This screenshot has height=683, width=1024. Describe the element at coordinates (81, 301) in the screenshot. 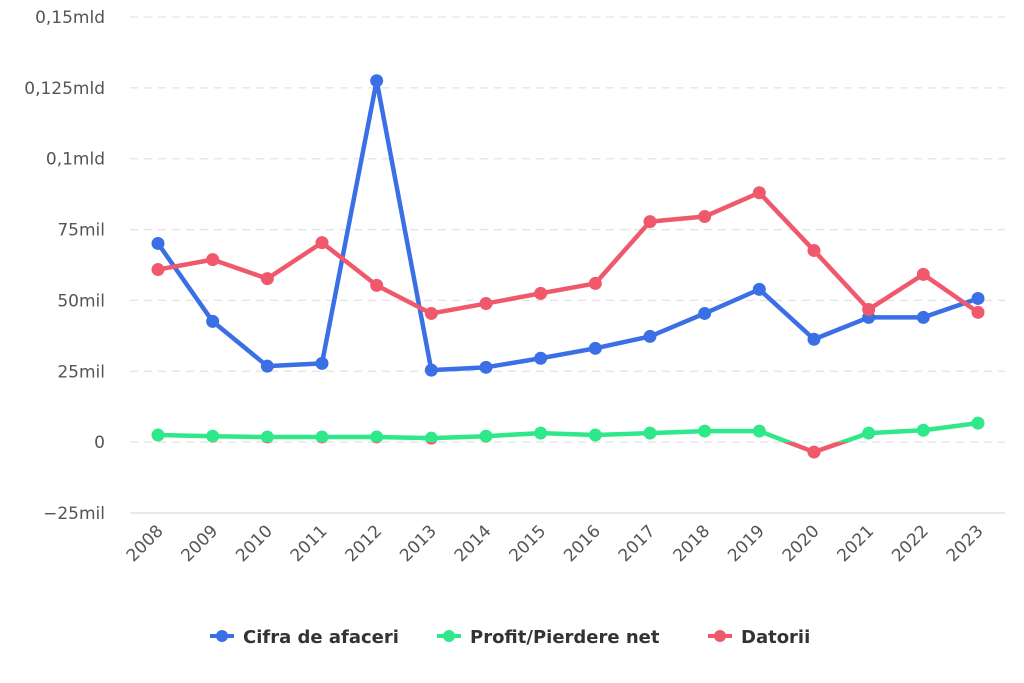

I see `y-tick-label: 50mil` at that location.